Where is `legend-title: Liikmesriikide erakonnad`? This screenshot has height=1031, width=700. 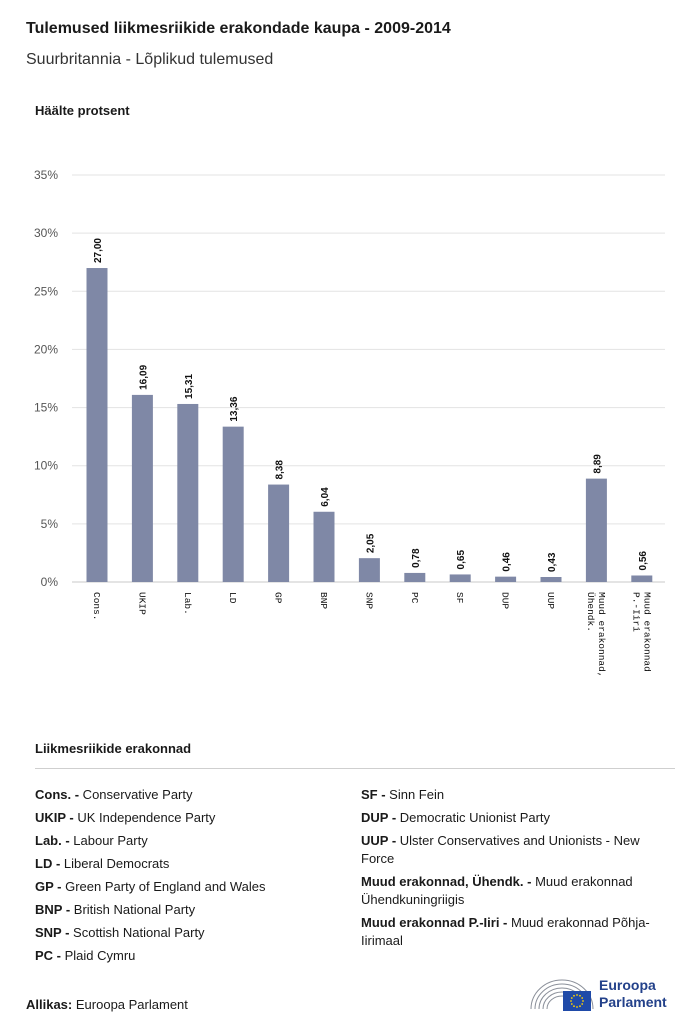
legend-title: Liikmesriikide erakonnad is located at coordinates (113, 748).